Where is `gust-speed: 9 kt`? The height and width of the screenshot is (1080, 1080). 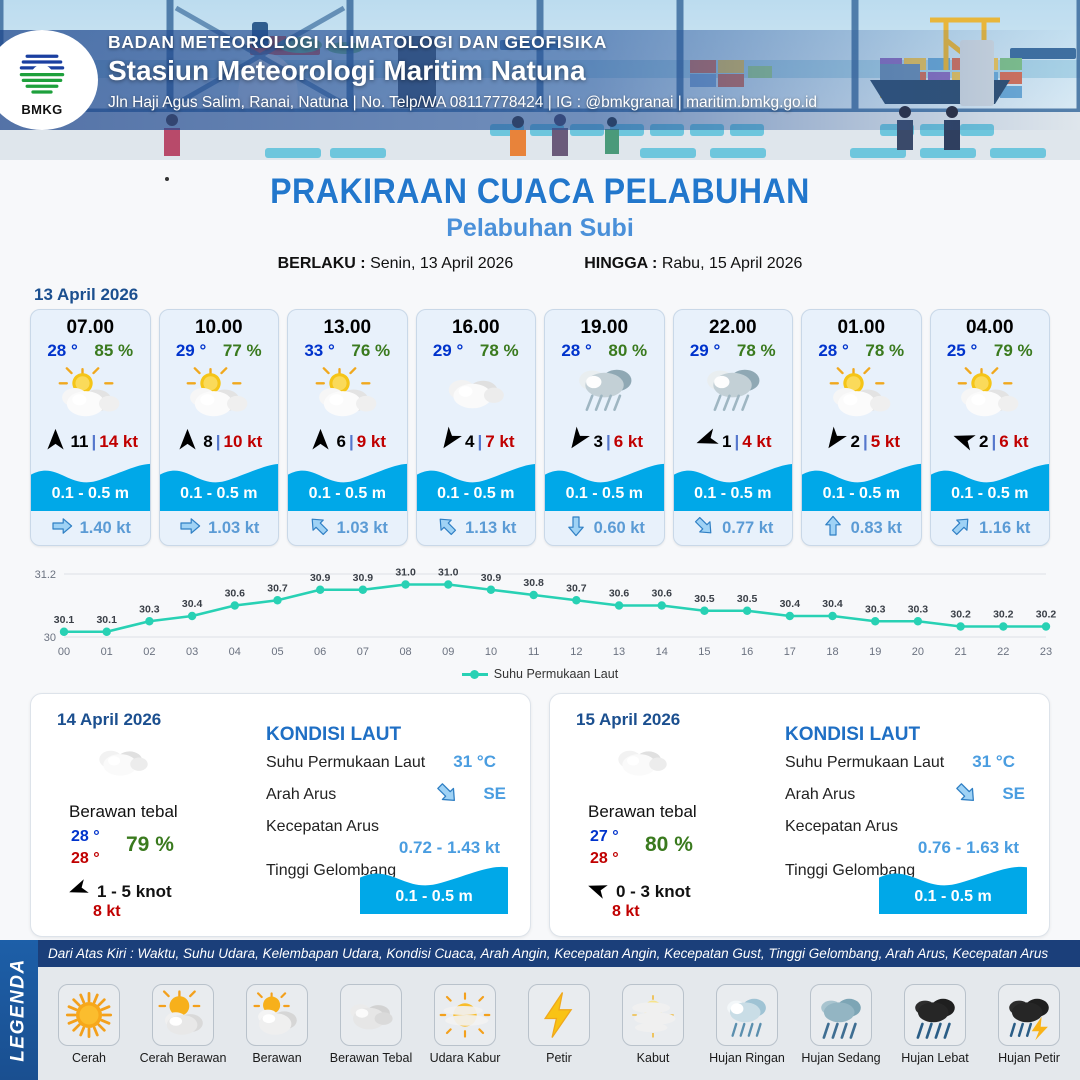 gust-speed: 9 kt is located at coordinates (371, 441).